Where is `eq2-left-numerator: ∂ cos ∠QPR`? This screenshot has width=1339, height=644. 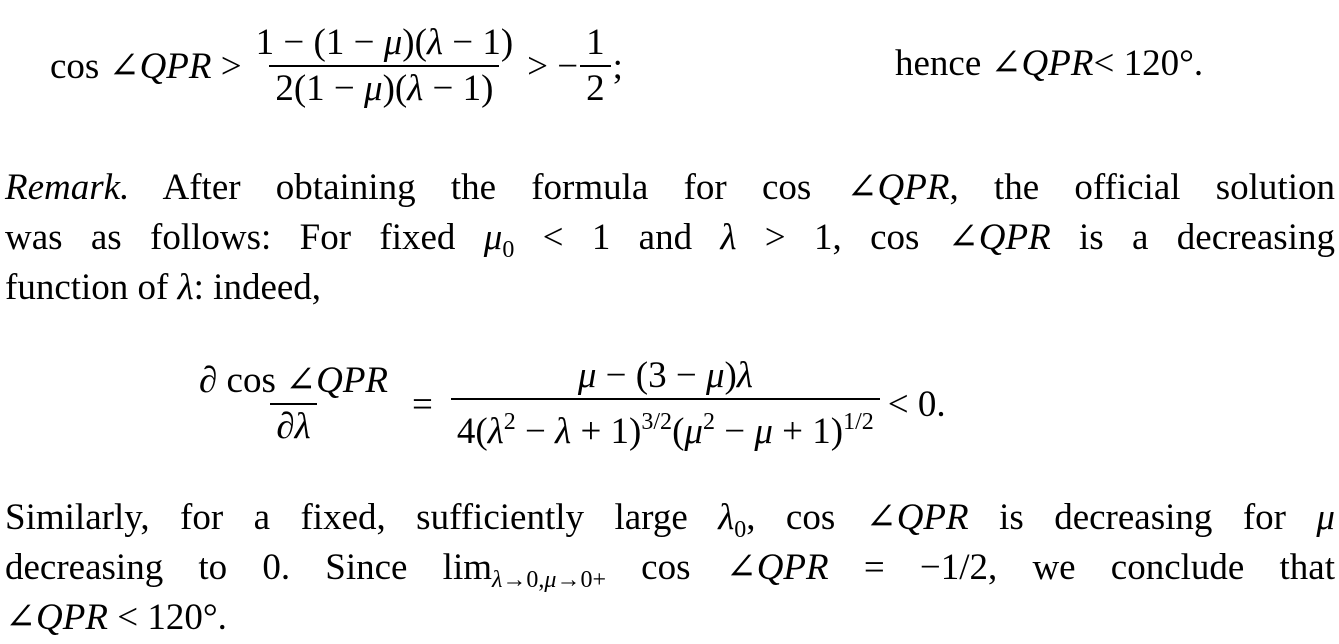 eq2-left-numerator: ∂ cos ∠QPR is located at coordinates (293, 381).